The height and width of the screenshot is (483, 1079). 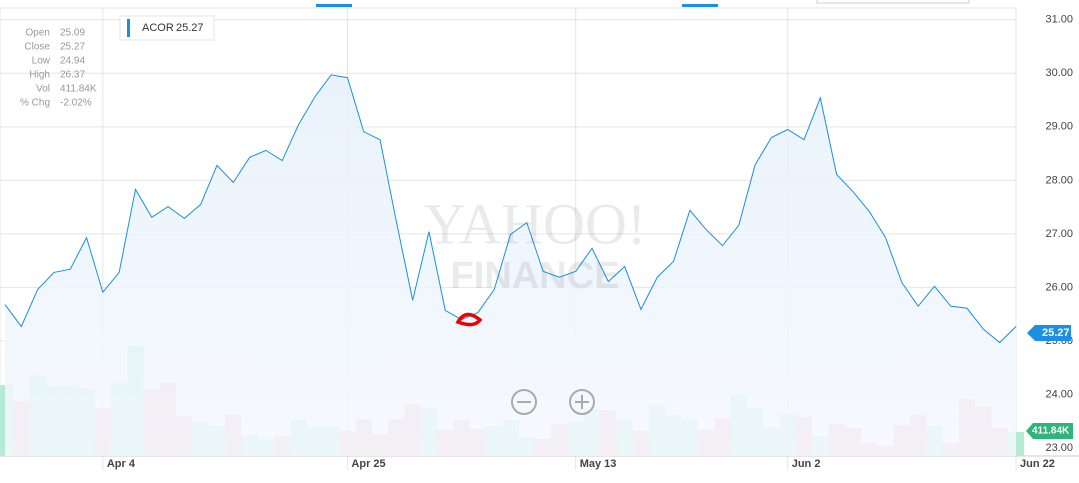 I want to click on volume-tag: 411.84K, so click(x=1049, y=431).